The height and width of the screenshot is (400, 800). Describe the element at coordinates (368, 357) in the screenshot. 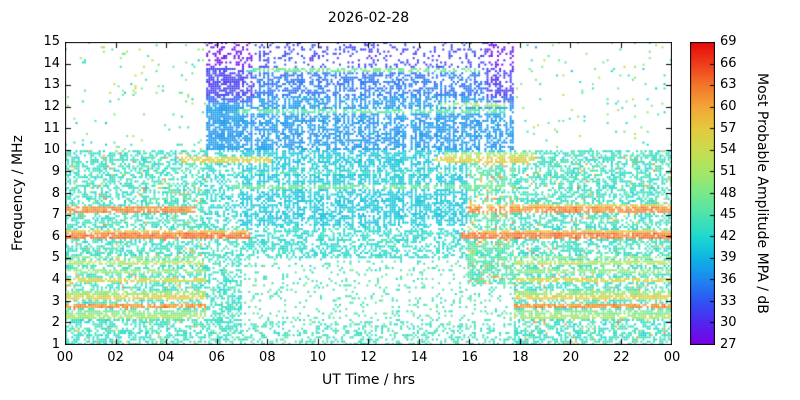

I see `x-tick-label: 12` at that location.